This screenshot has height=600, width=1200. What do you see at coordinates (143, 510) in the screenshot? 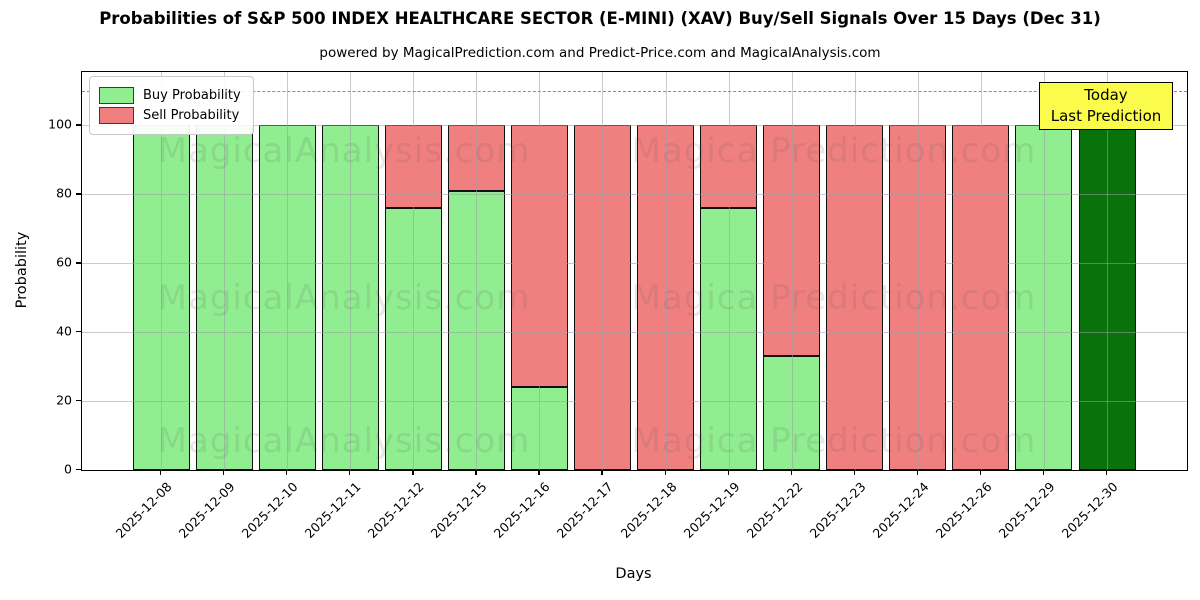
I see `x-tick-label: 2025-12-08` at bounding box center [143, 510].